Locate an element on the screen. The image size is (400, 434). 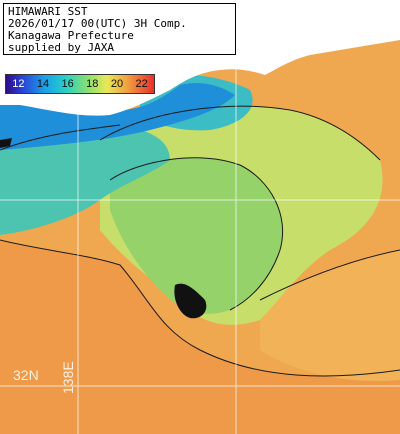
latitude-label: 32N is located at coordinates (26, 375).